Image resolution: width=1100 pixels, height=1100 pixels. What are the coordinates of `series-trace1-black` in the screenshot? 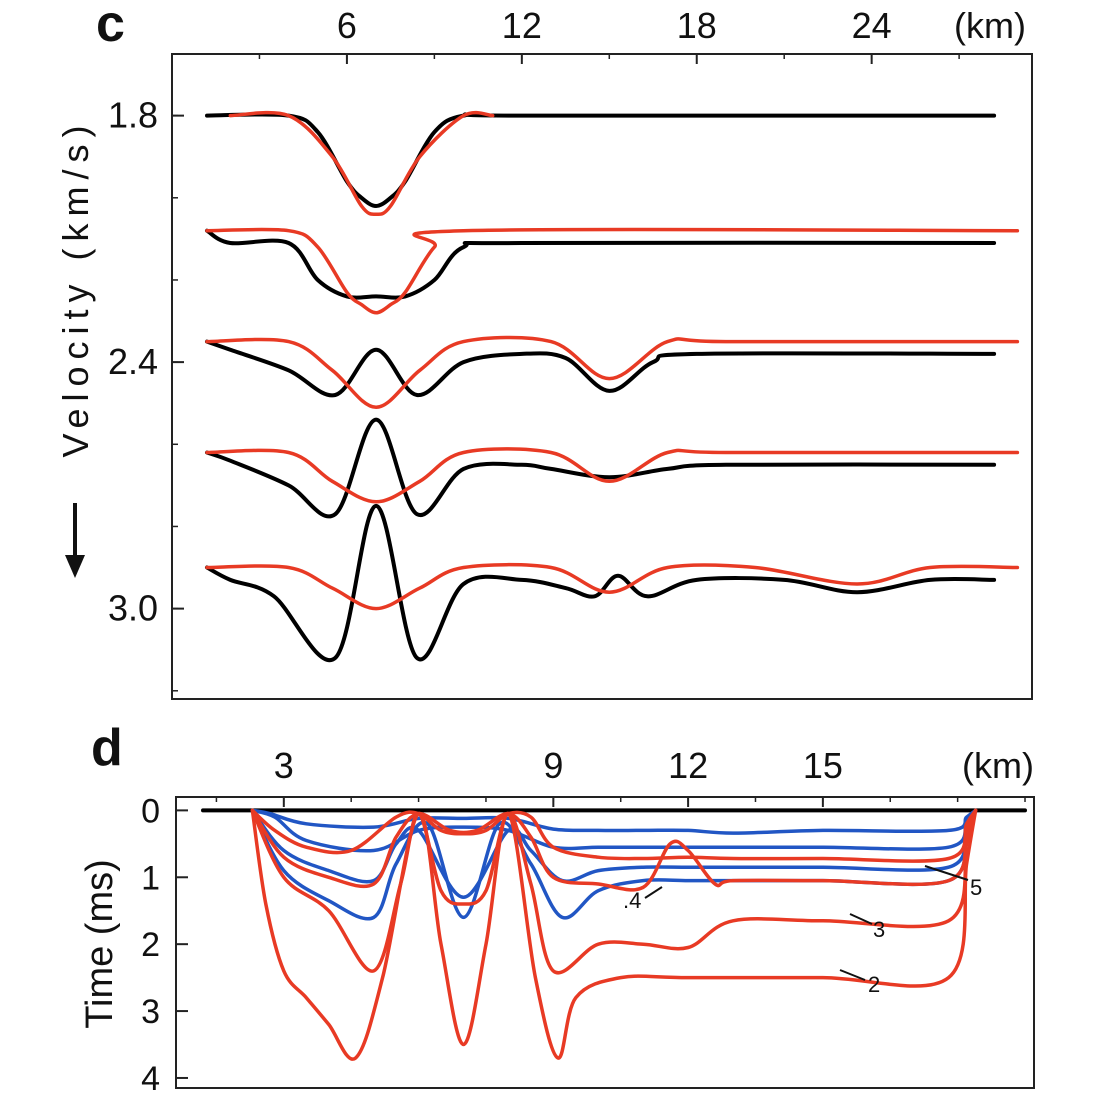 It's located at (601, 160).